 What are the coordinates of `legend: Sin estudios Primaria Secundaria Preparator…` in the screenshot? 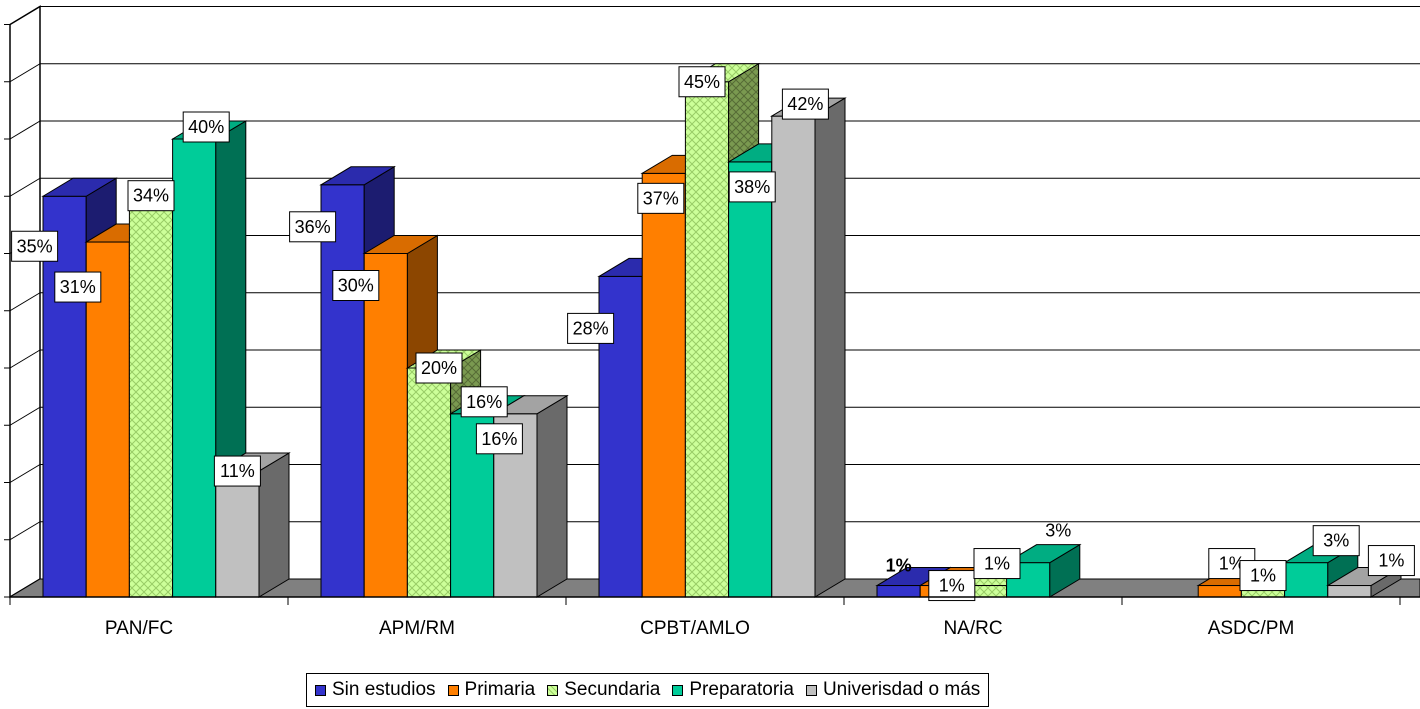 It's located at (648, 690).